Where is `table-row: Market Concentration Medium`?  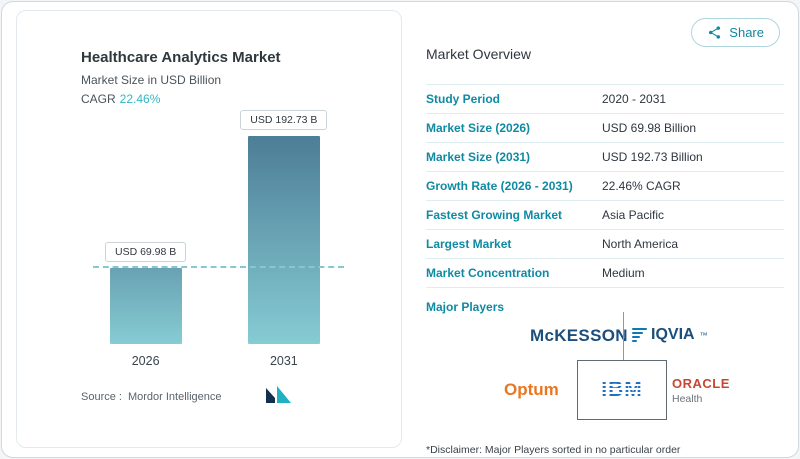 table-row: Market Concentration Medium is located at coordinates (605, 273).